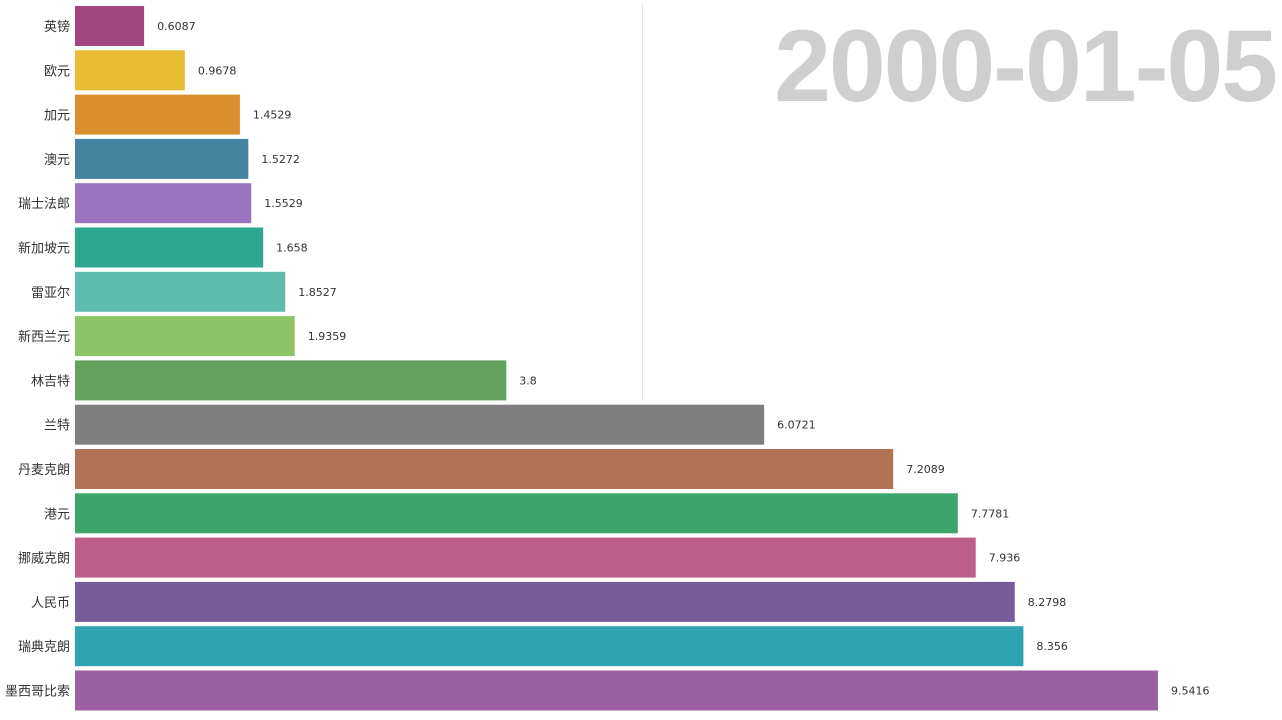 This screenshot has height=720, width=1282. Describe the element at coordinates (44, 249) in the screenshot. I see `category-label: 新加坡元` at that location.